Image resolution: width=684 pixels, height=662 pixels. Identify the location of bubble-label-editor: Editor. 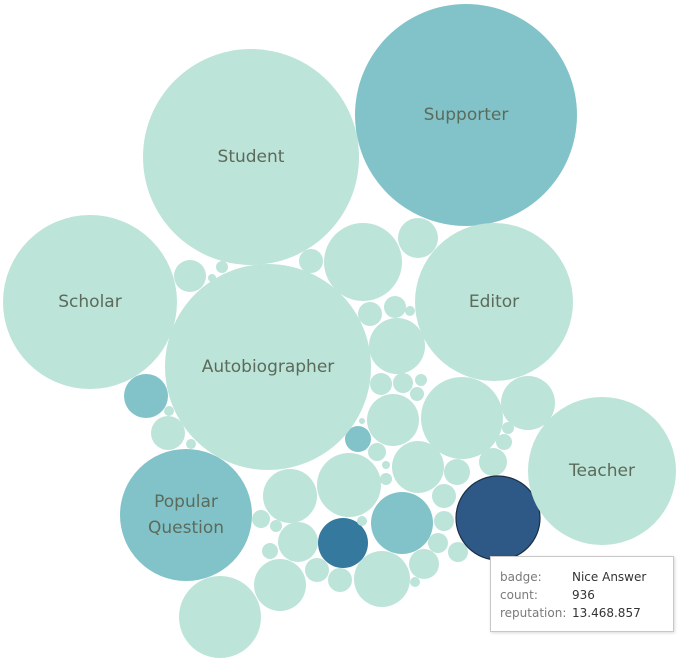
(494, 302).